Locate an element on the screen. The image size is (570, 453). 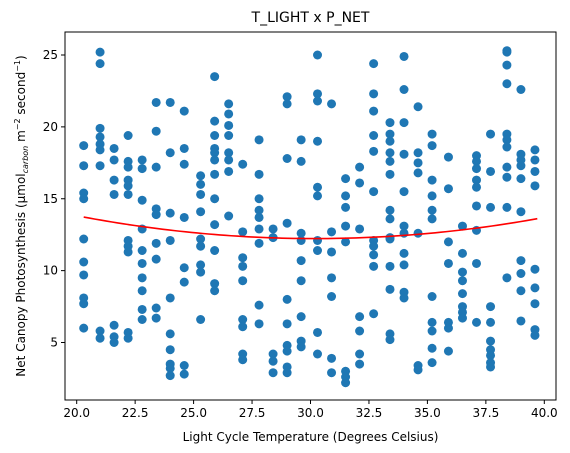
y-label-suffix: ) is located at coordinates (21, 57).